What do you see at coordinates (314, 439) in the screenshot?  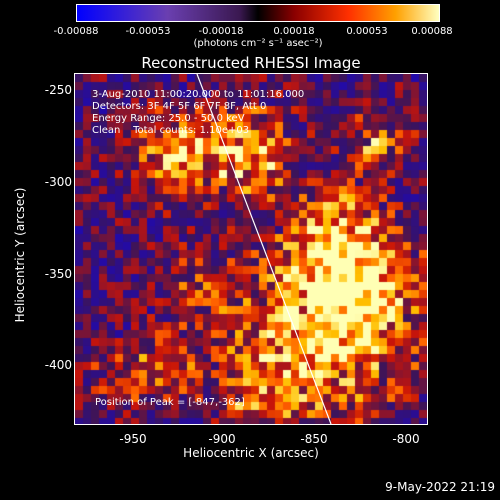 I see `x-tick: -850` at bounding box center [314, 439].